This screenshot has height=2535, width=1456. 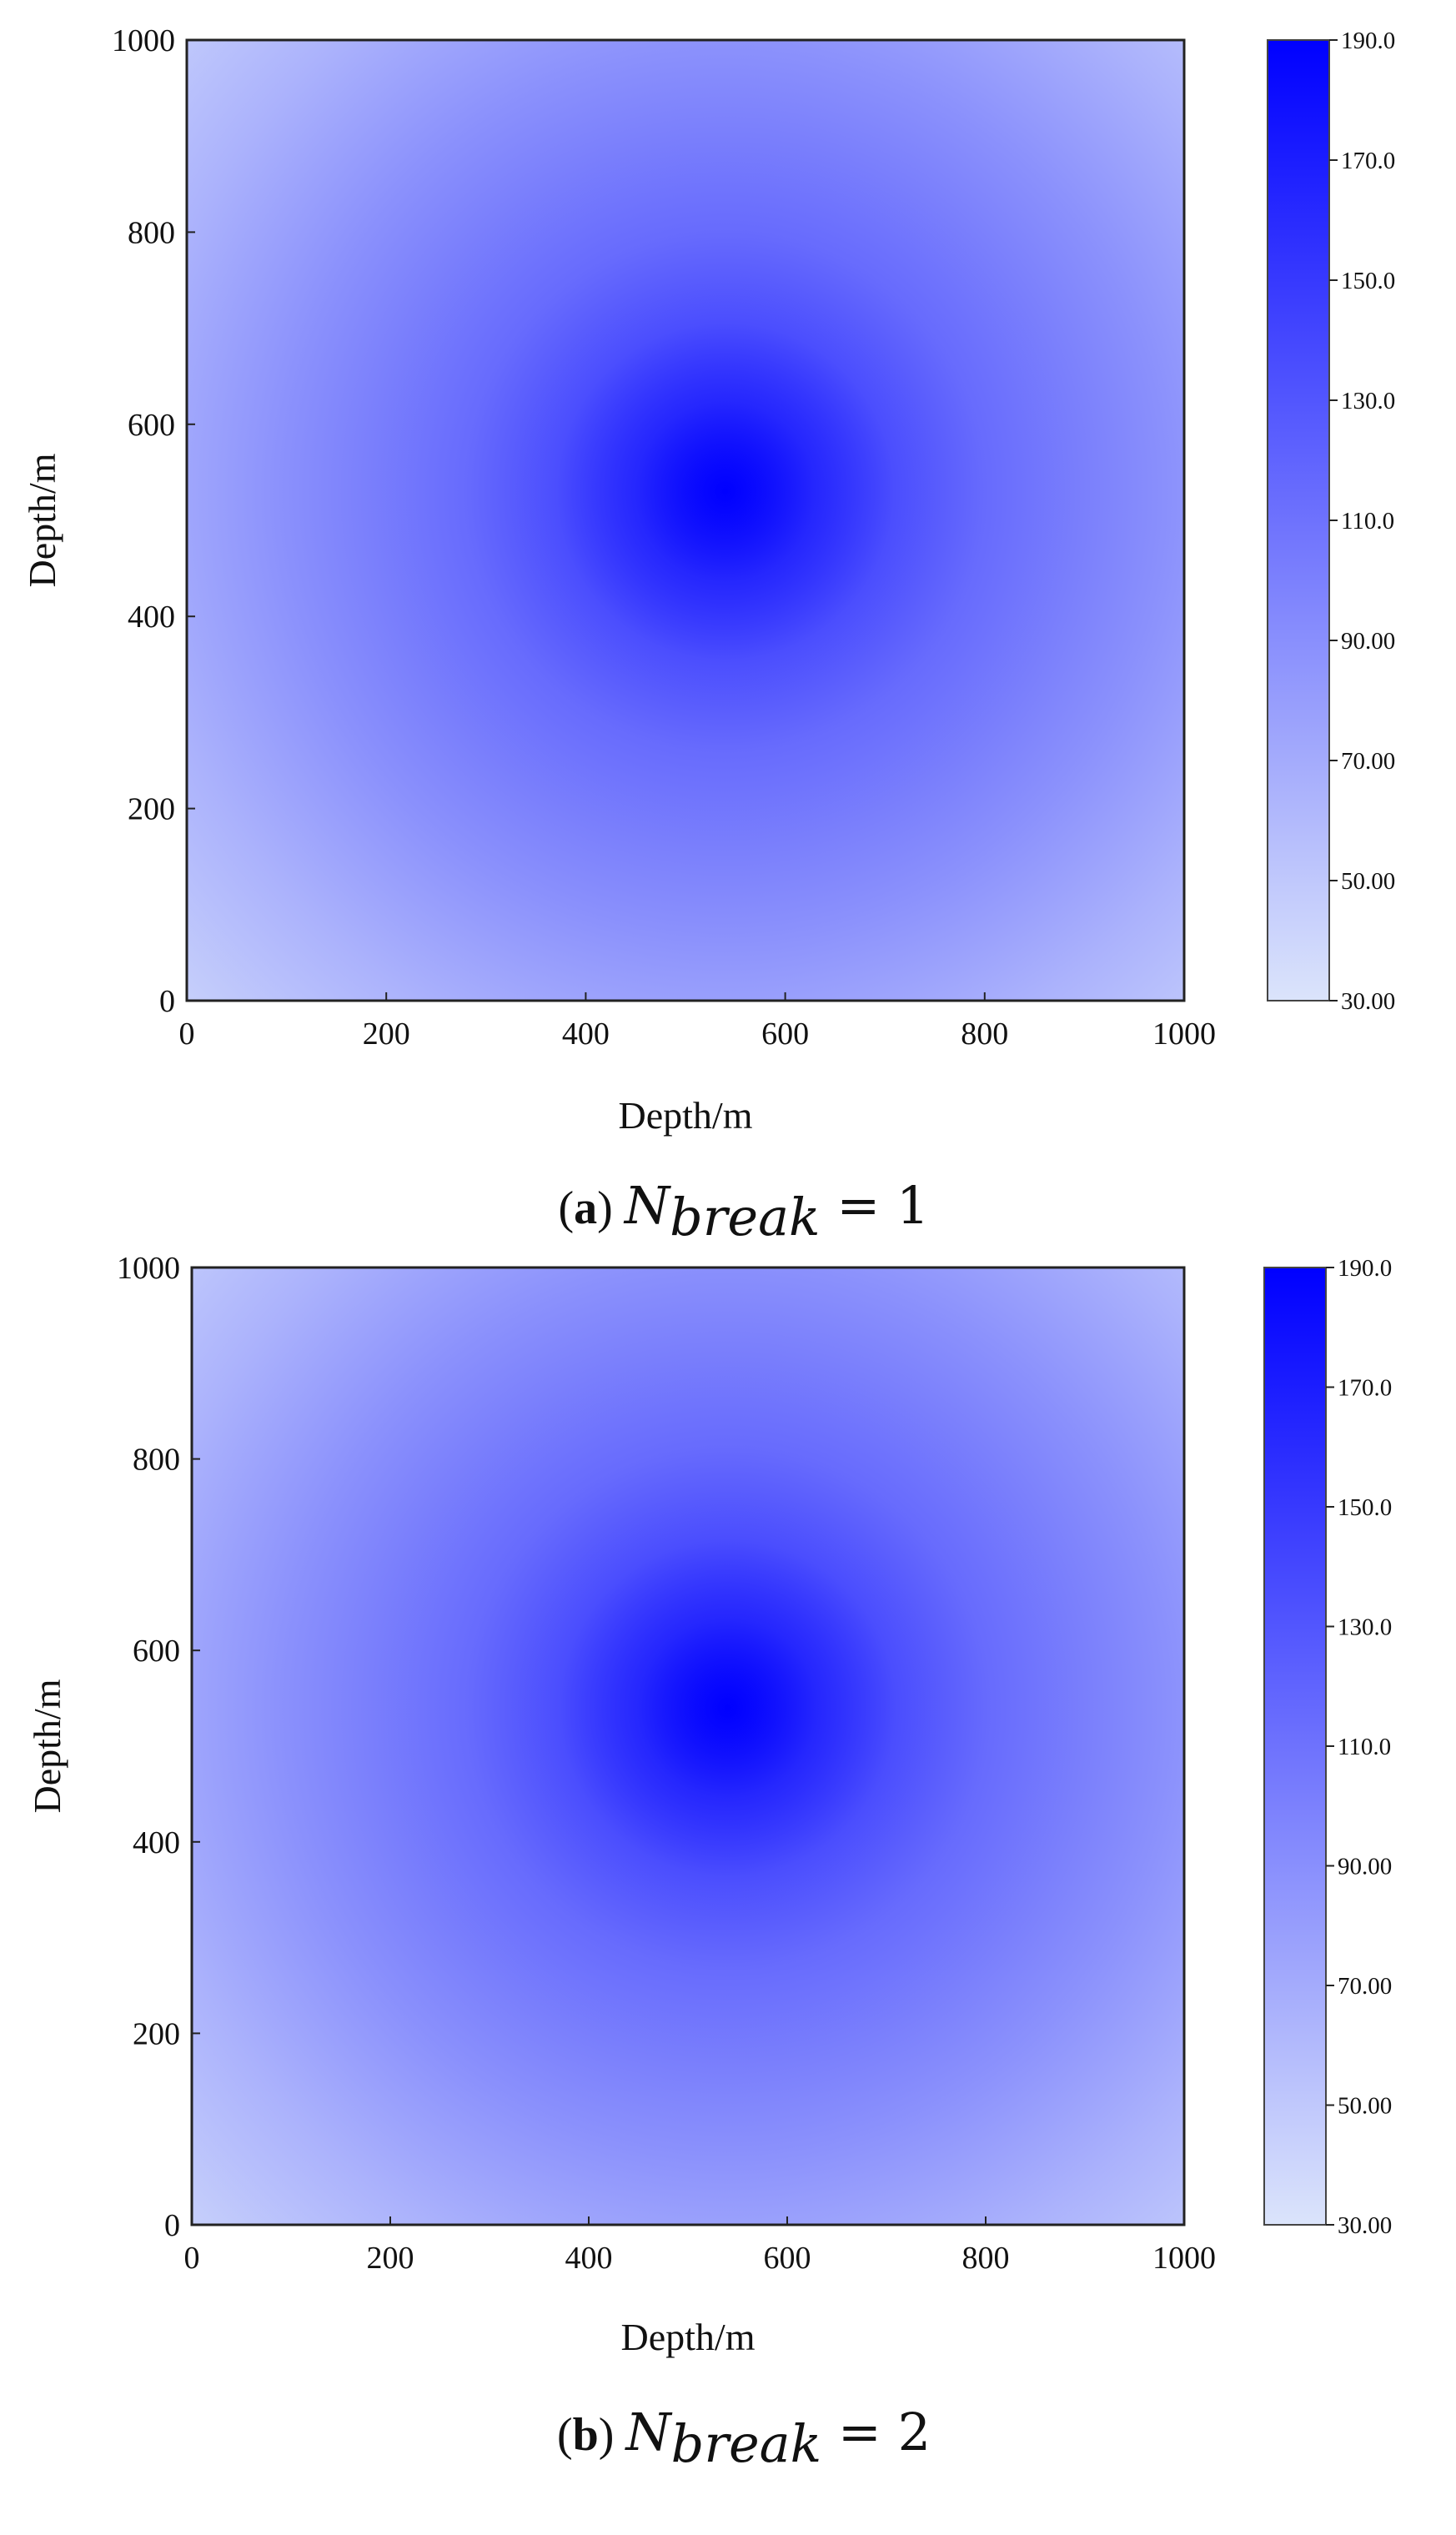 What do you see at coordinates (585, 1208) in the screenshot?
I see `caption-a-label: a` at bounding box center [585, 1208].